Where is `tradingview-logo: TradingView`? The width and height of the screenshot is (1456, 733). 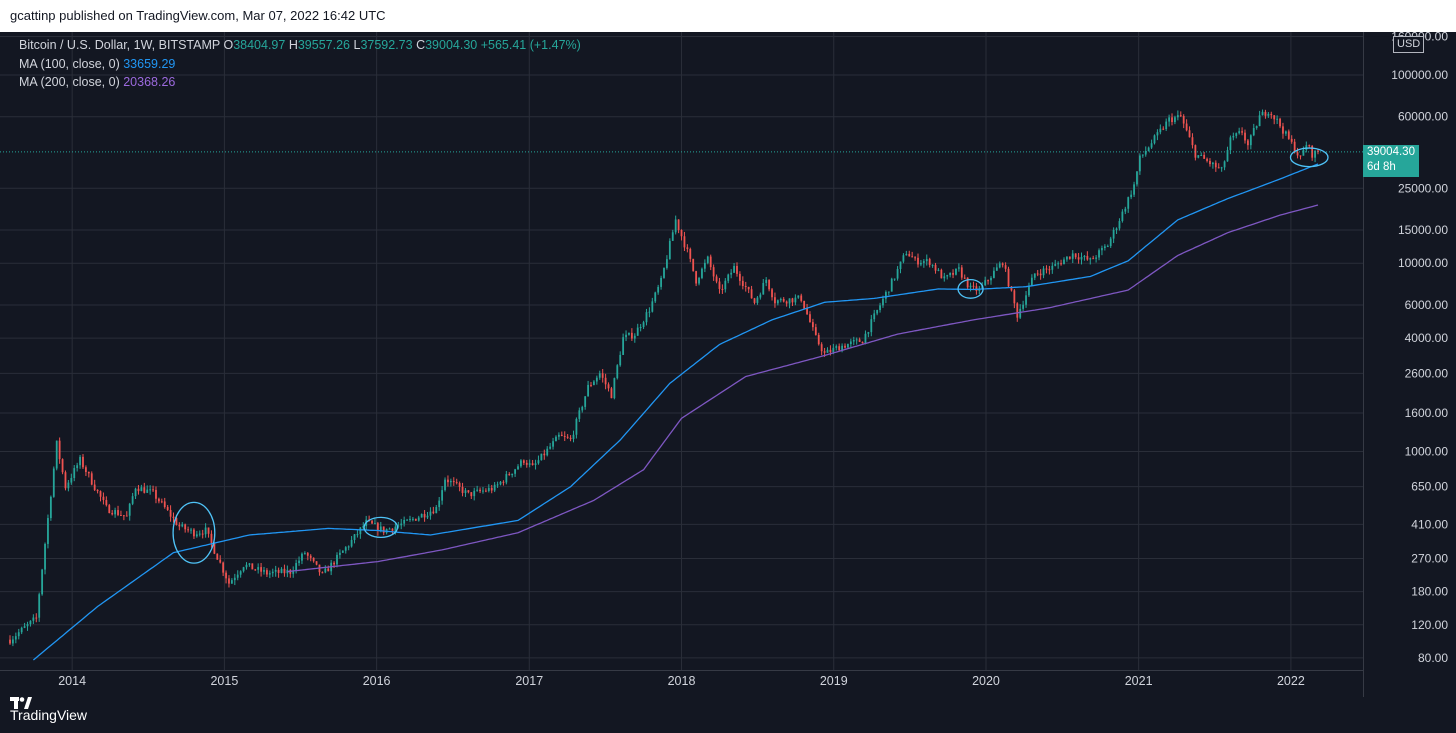
tradingview-logo: TradingView is located at coordinates (48, 715).